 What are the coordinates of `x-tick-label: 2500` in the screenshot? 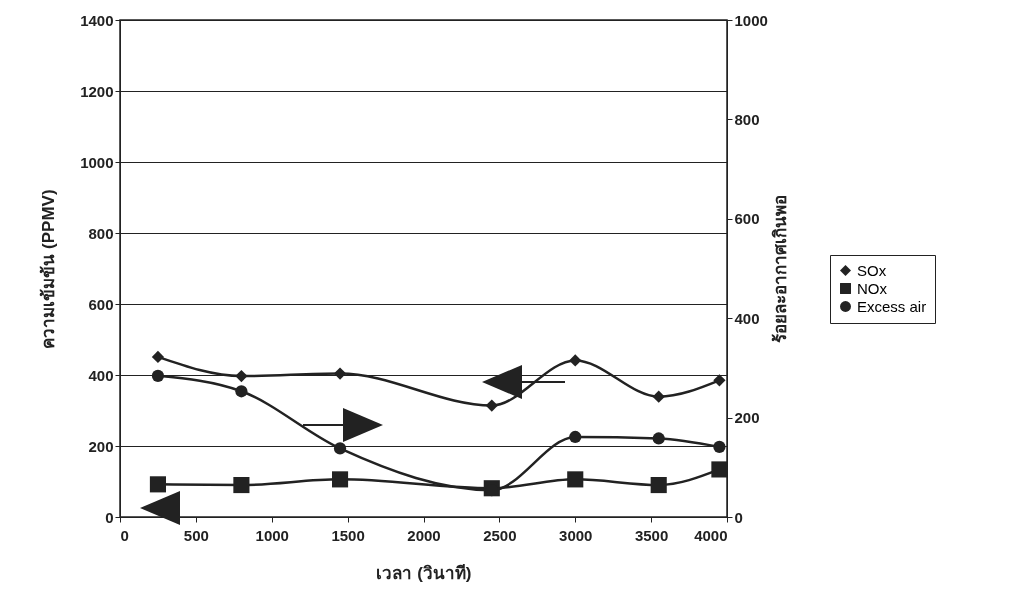 It's located at (500, 535).